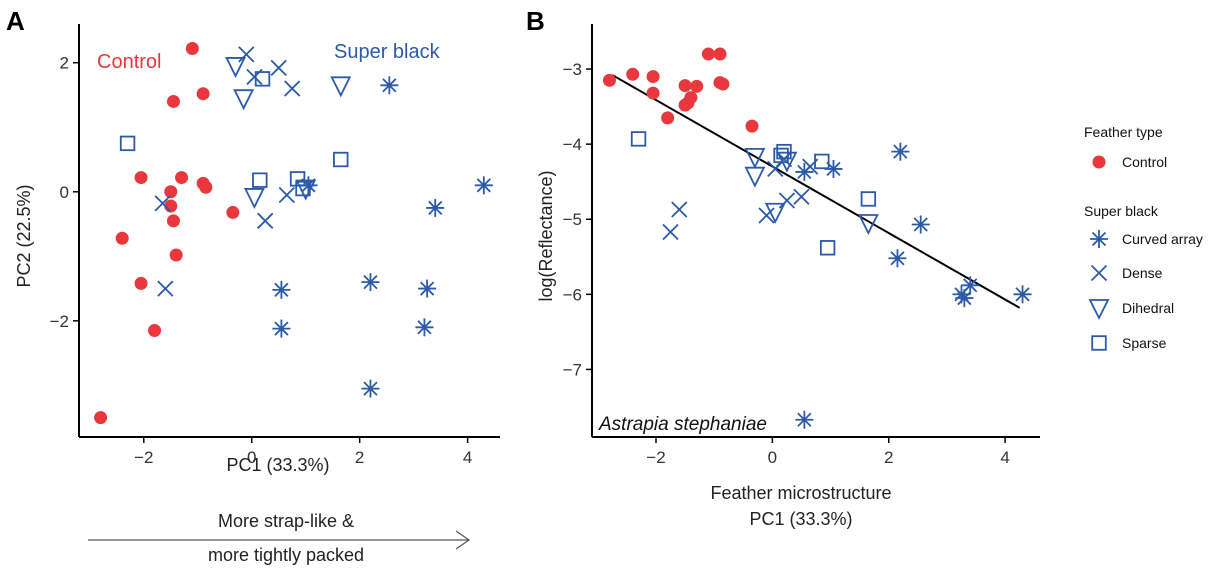 This screenshot has width=1219, height=568. What do you see at coordinates (1162, 239) in the screenshot?
I see `legend-label-curved-array: Curved array` at bounding box center [1162, 239].